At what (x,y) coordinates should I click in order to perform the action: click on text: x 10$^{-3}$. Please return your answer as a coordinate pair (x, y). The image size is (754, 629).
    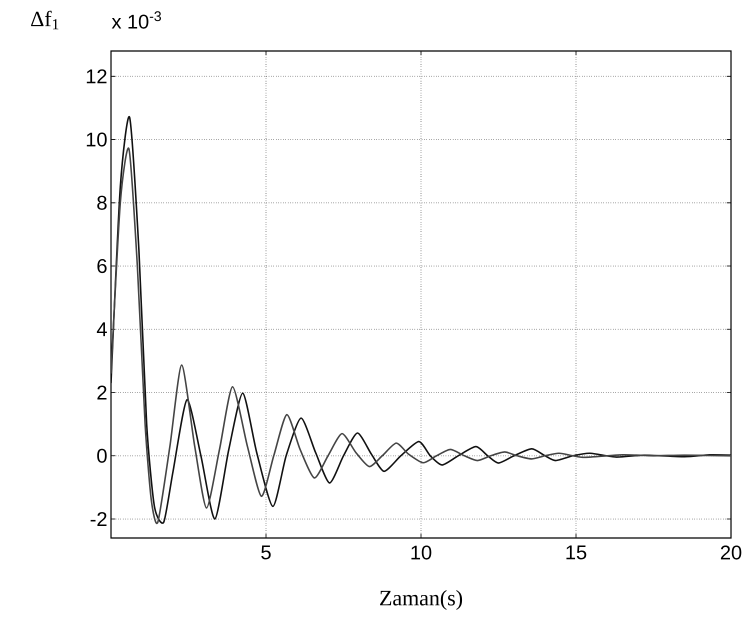
    Looking at the image, I should click on (136, 20).